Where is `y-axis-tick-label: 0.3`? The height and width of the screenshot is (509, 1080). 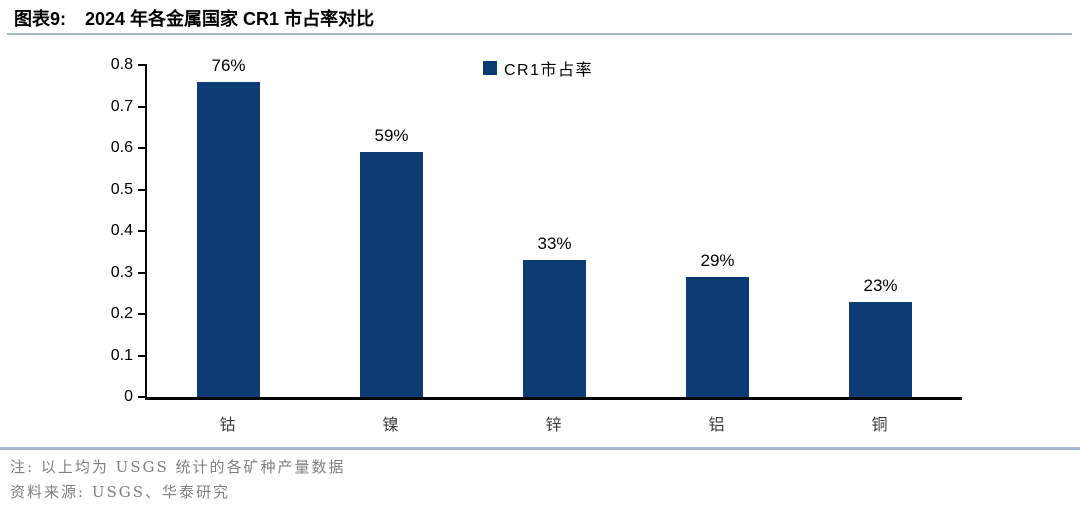 y-axis-tick-label: 0.3 is located at coordinates (121, 272).